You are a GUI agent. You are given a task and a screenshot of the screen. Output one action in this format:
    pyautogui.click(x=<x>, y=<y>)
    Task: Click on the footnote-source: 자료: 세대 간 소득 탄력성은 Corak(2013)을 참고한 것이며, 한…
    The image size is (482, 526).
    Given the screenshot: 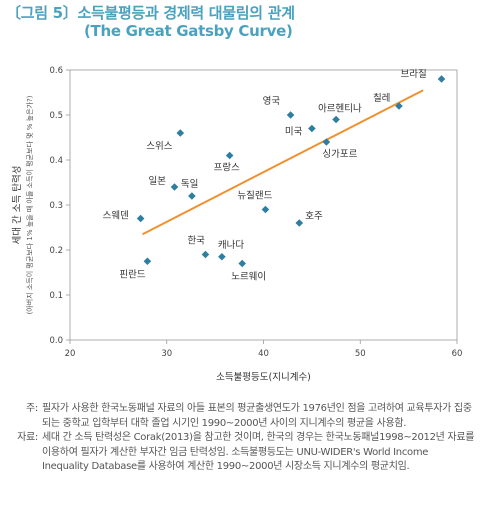 What is the action you would take?
    pyautogui.click(x=241, y=453)
    